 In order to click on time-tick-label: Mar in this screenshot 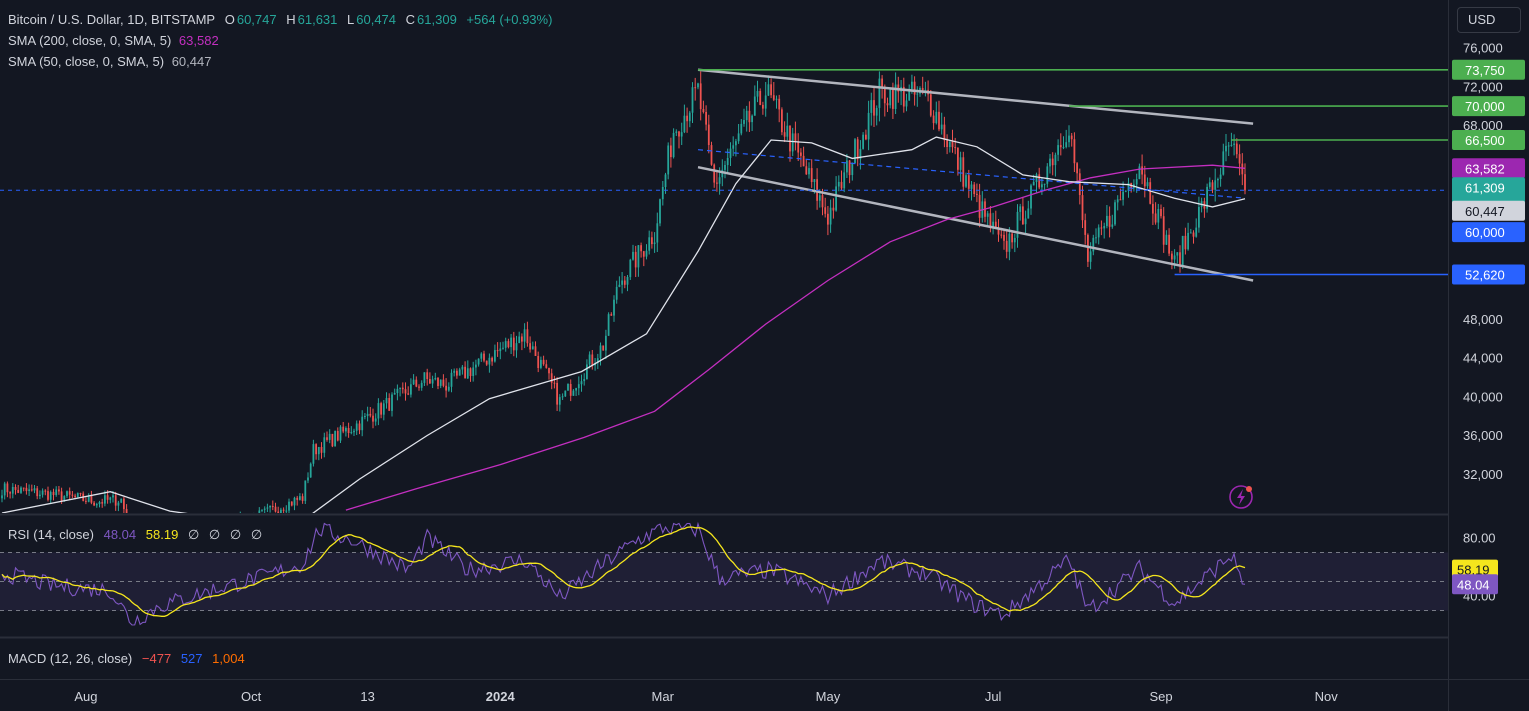, I will do `click(663, 696)`.